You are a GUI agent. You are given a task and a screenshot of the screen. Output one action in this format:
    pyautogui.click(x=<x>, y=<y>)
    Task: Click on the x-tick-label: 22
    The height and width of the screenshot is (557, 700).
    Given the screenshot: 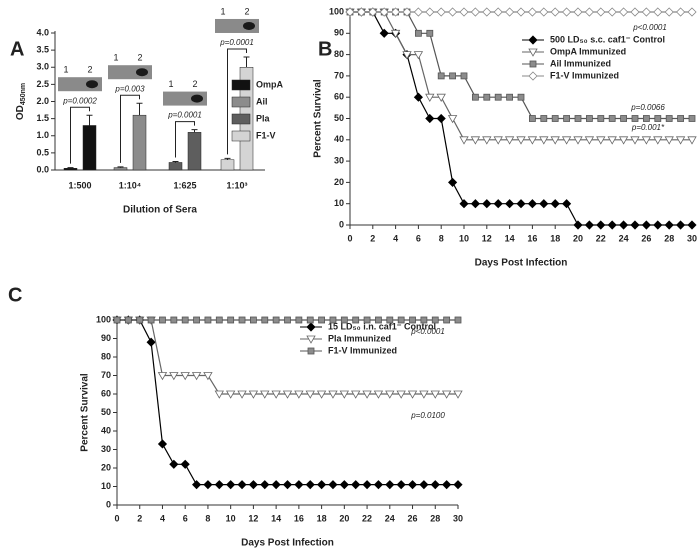 What is the action you would take?
    pyautogui.click(x=367, y=518)
    